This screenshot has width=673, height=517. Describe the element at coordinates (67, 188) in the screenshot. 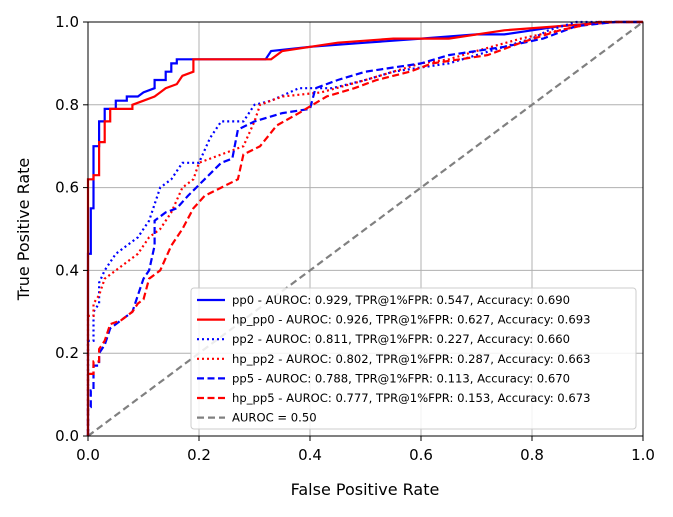

I see `y-tick-label: 0.6` at that location.